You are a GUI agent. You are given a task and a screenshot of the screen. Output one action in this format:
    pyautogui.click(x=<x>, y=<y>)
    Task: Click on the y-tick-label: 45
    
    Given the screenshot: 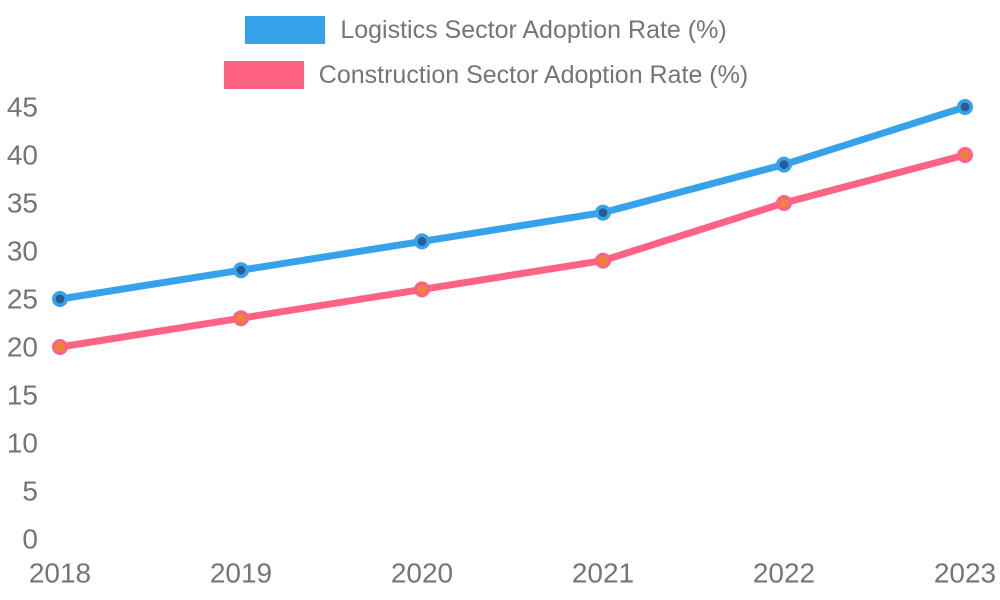 What is the action you would take?
    pyautogui.click(x=22, y=107)
    